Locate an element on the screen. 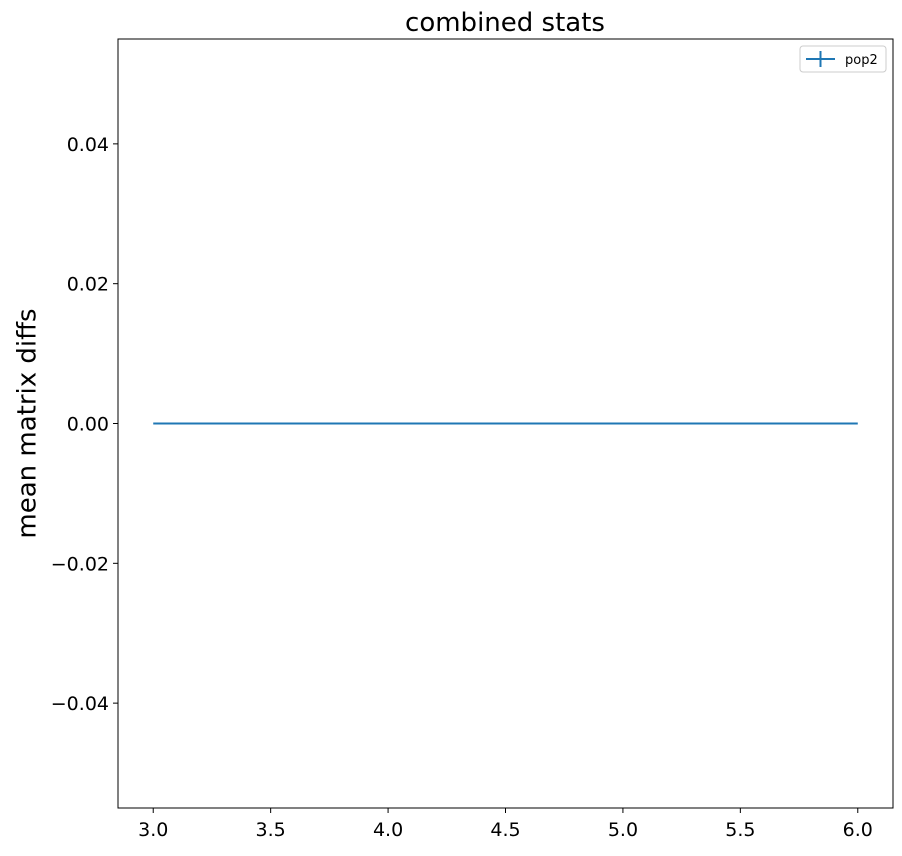  legend: pop2 is located at coordinates (843, 59).